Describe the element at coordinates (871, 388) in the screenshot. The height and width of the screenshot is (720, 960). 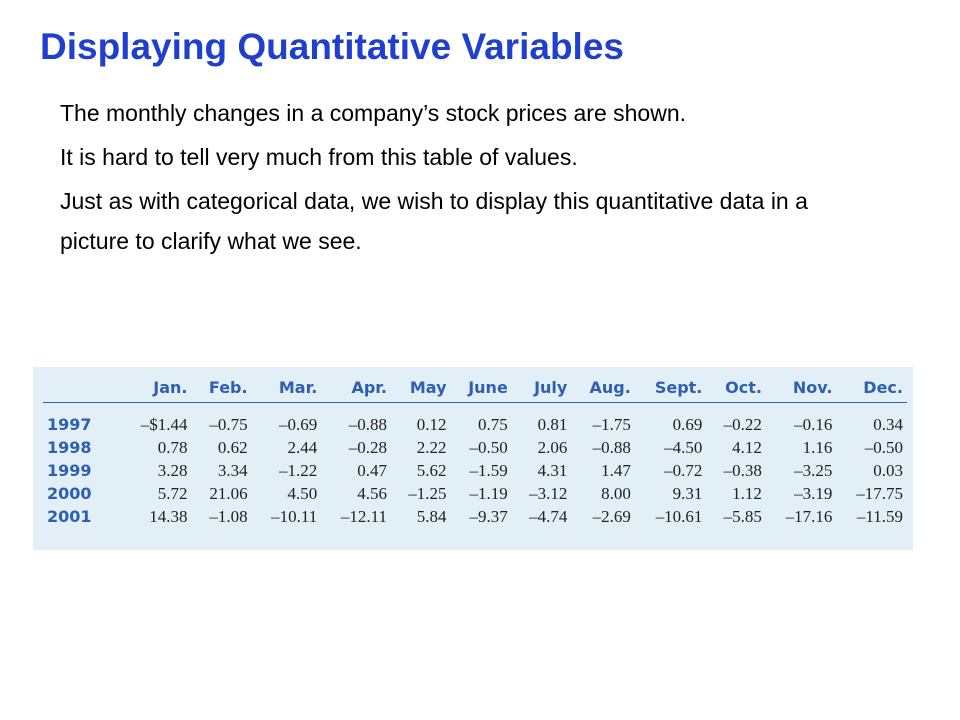
I see `column-header-dec: Dec.` at that location.